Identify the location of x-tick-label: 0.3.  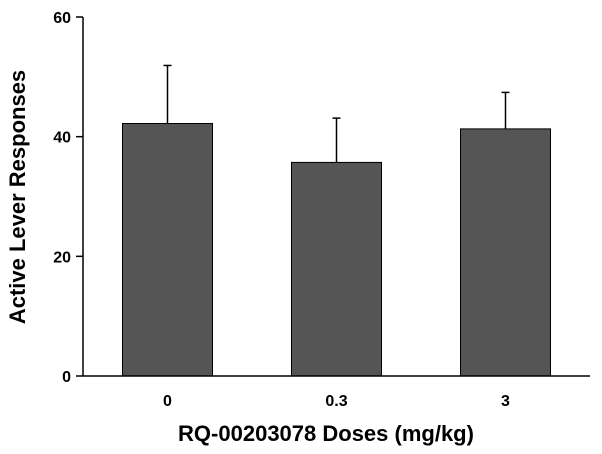
(336, 401).